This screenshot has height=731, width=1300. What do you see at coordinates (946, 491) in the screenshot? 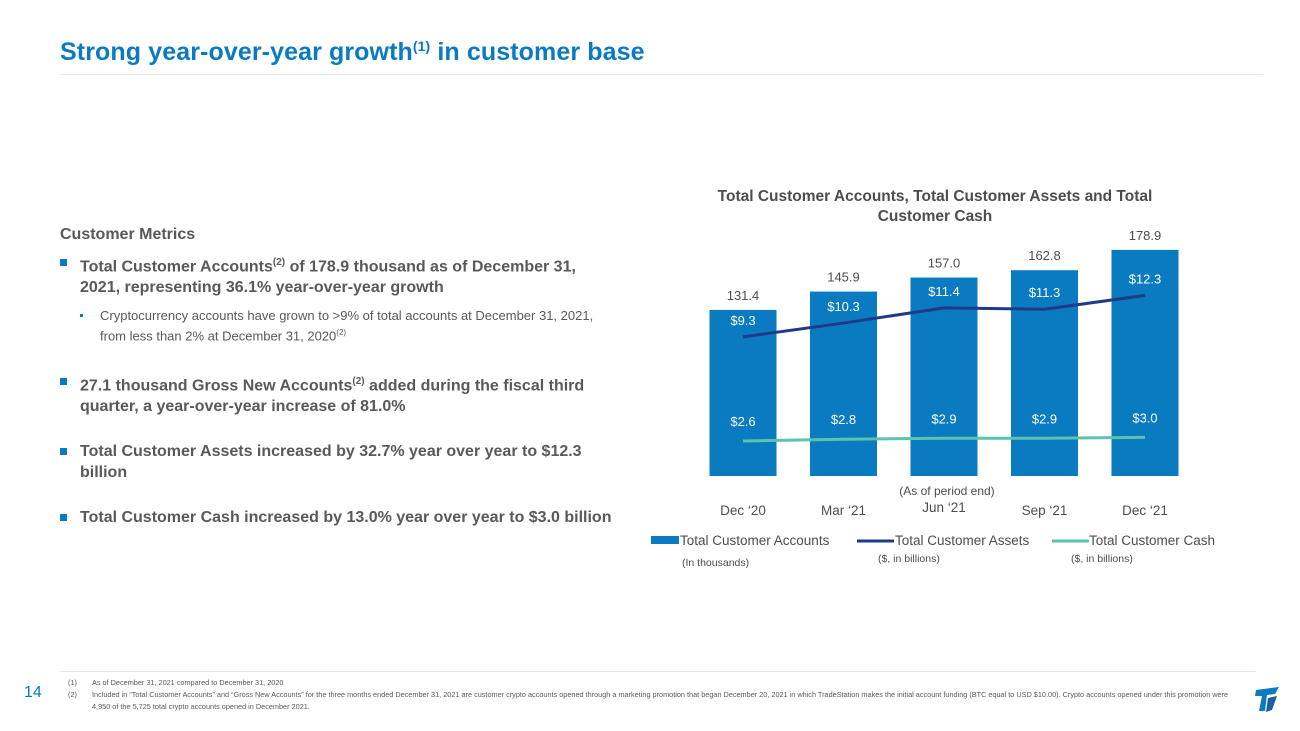
I see `period-note: (As of period end)` at bounding box center [946, 491].